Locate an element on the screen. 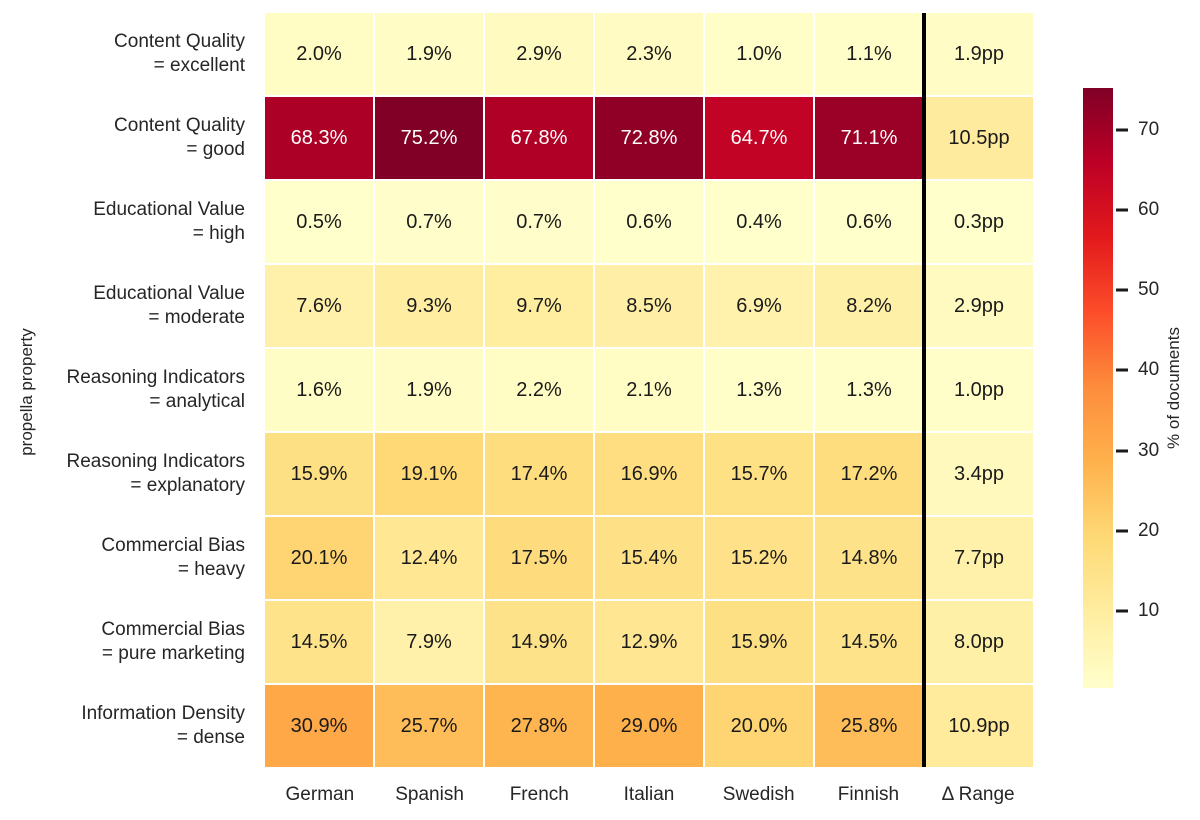  row-label: Reasoning Indicators = explanatory is located at coordinates (156, 473).